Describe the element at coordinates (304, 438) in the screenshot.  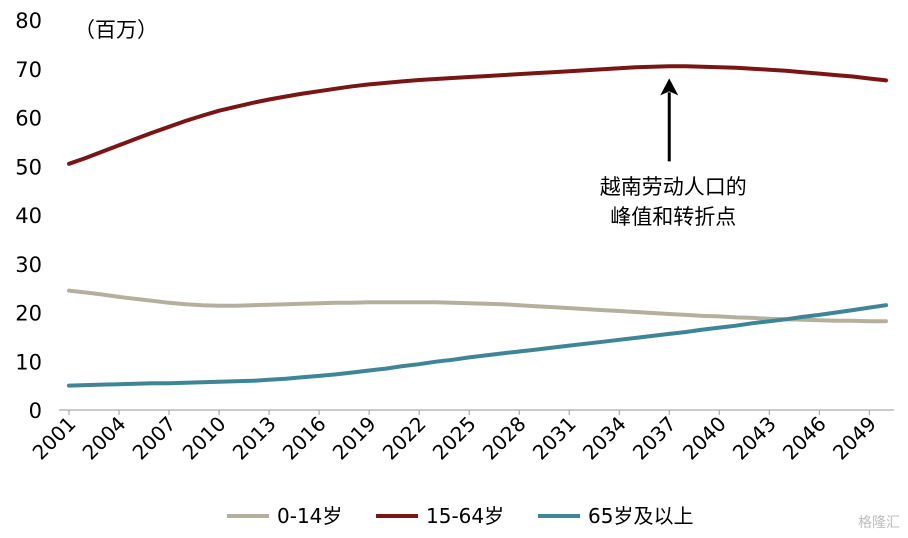
I see `x-tick-label: 2016` at that location.